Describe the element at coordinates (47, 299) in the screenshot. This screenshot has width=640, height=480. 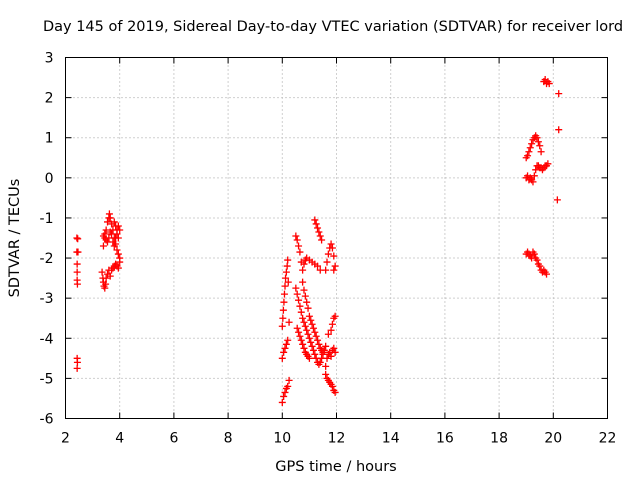
I see `y-tick-label: -3` at that location.